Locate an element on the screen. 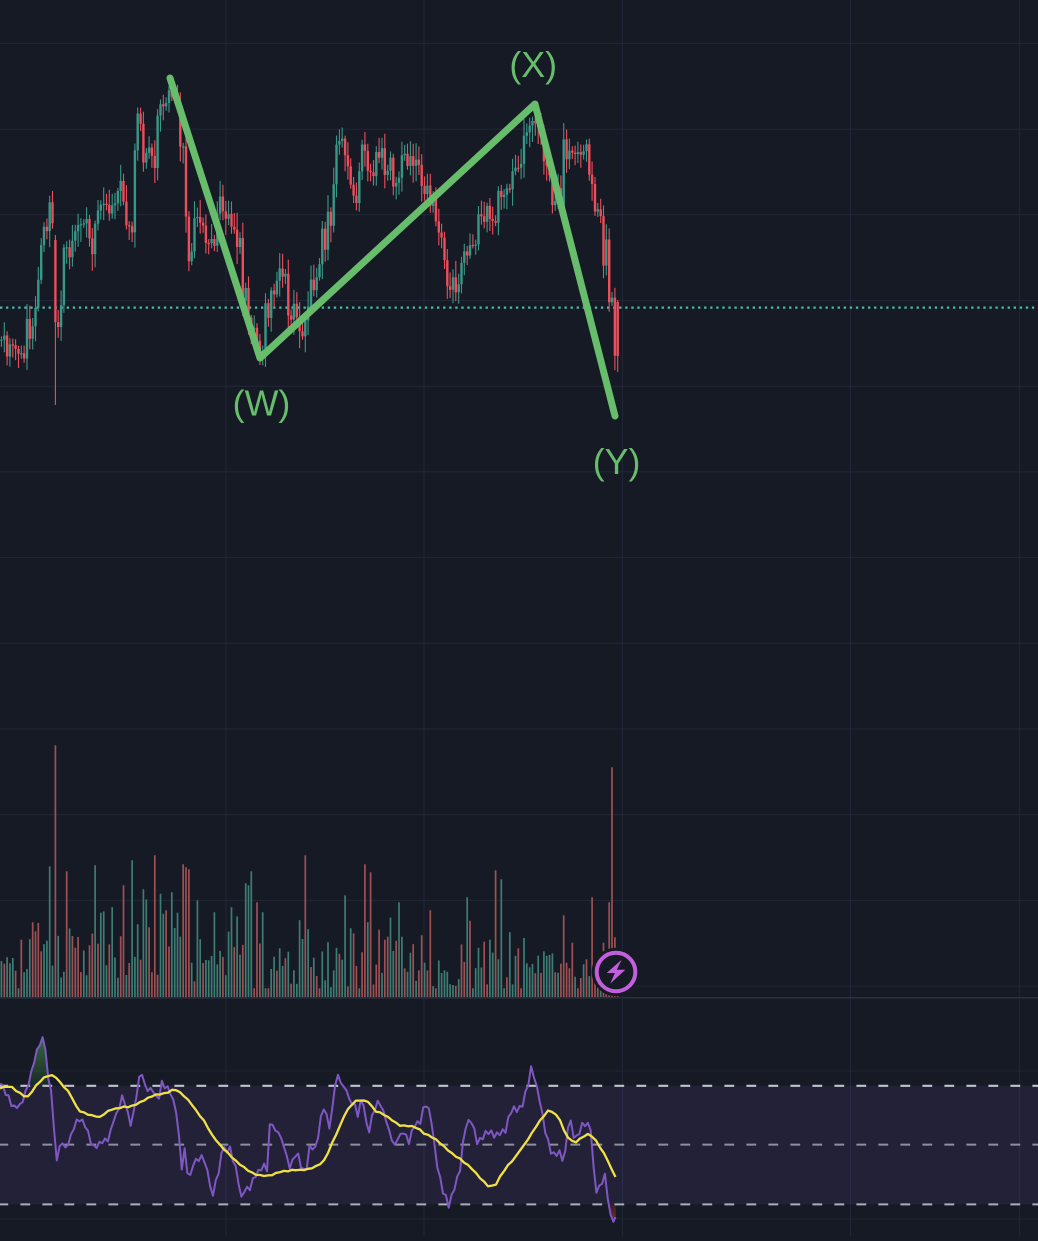 The width and height of the screenshot is (1038, 1241). svg-text: (X) is located at coordinates (533, 65).